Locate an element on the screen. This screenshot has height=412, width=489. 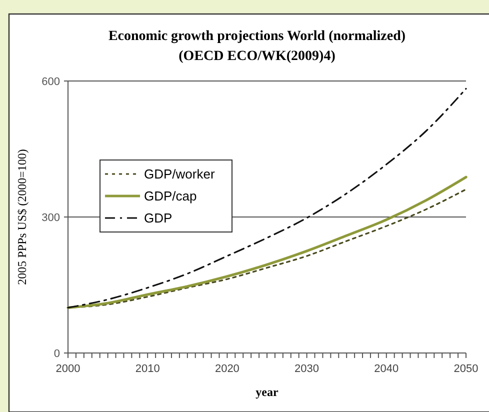
y-axis-title: 2005 PPPs US$ (2000=100) is located at coordinates (22, 217).